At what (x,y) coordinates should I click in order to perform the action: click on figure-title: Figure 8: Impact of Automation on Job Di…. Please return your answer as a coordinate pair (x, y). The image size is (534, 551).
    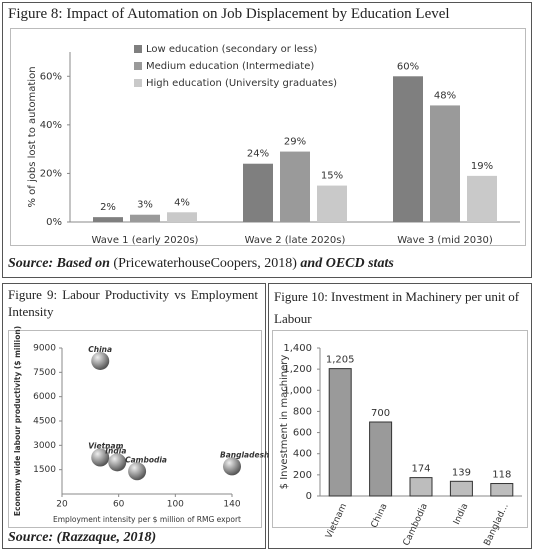
    Looking at the image, I should click on (229, 14).